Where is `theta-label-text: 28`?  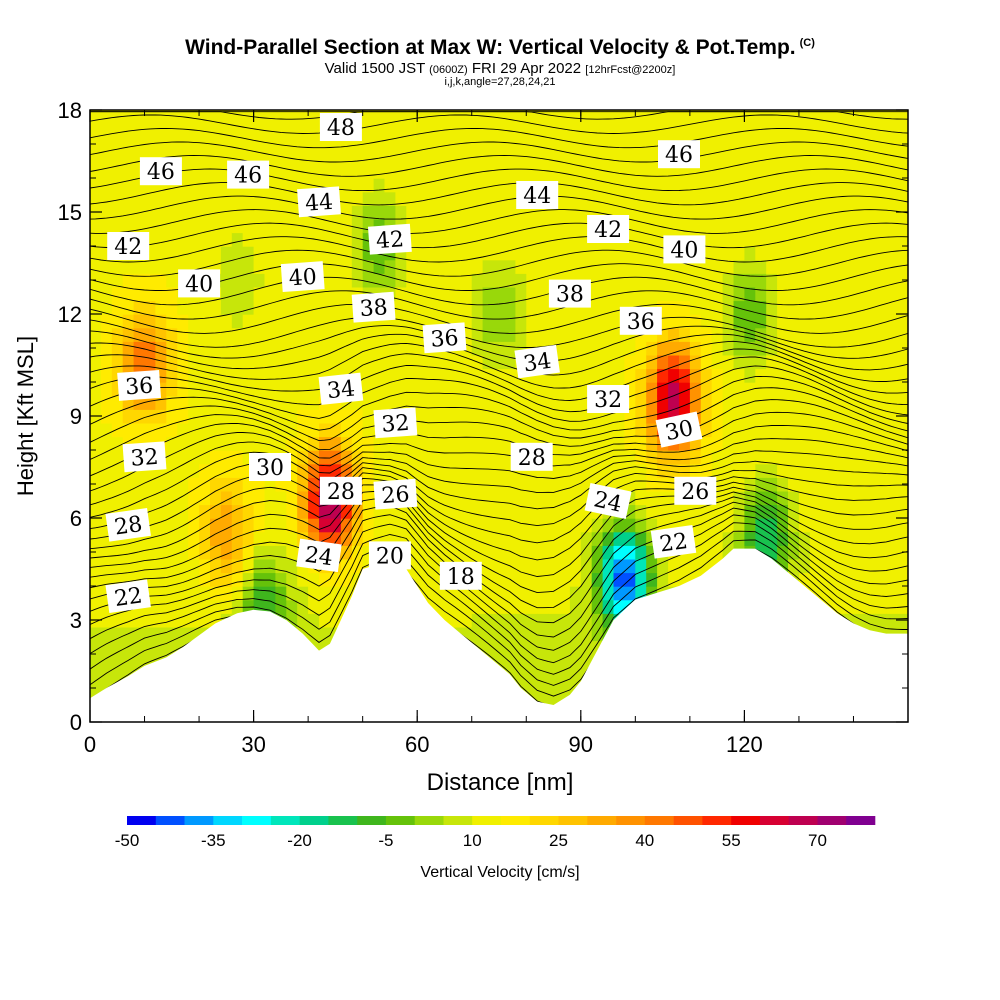
theta-label-text: 28 is located at coordinates (341, 492).